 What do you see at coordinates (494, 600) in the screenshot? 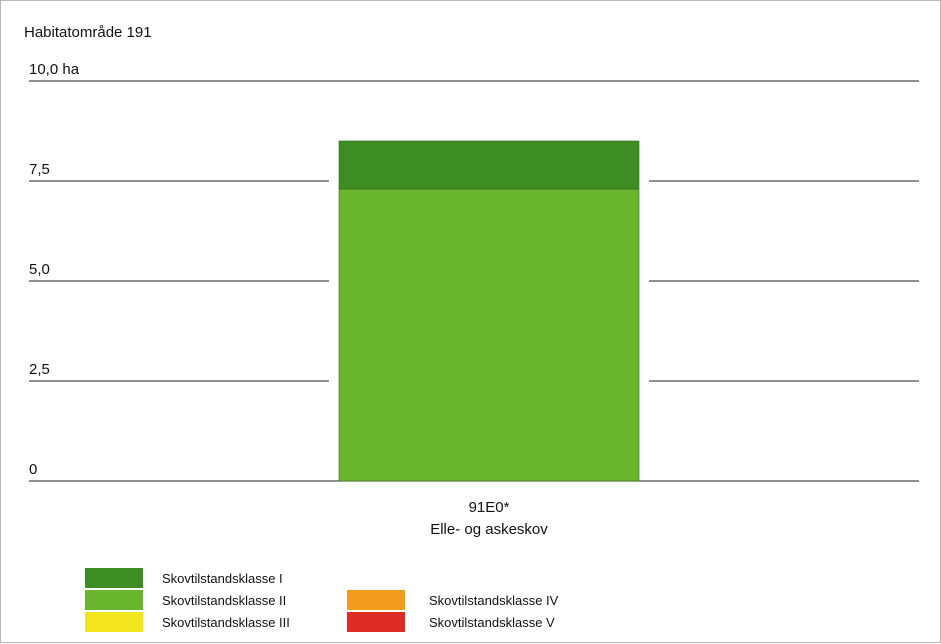
I see `legend-label-4: Skovtilstandsklasse IV` at bounding box center [494, 600].